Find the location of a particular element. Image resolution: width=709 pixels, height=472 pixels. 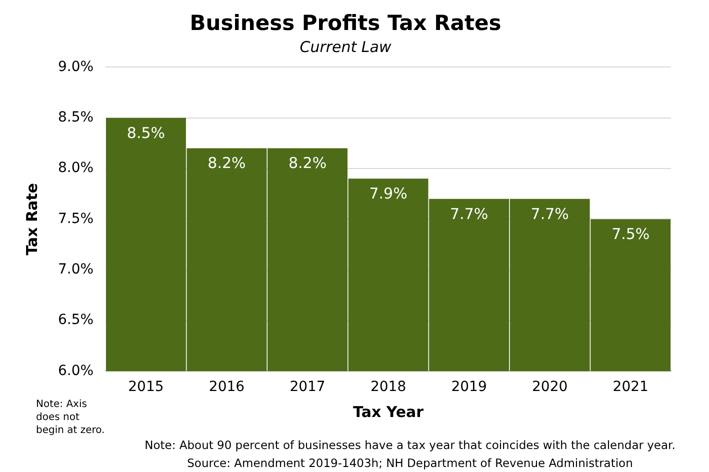

y-axis-title: Tax Rate is located at coordinates (31, 219).